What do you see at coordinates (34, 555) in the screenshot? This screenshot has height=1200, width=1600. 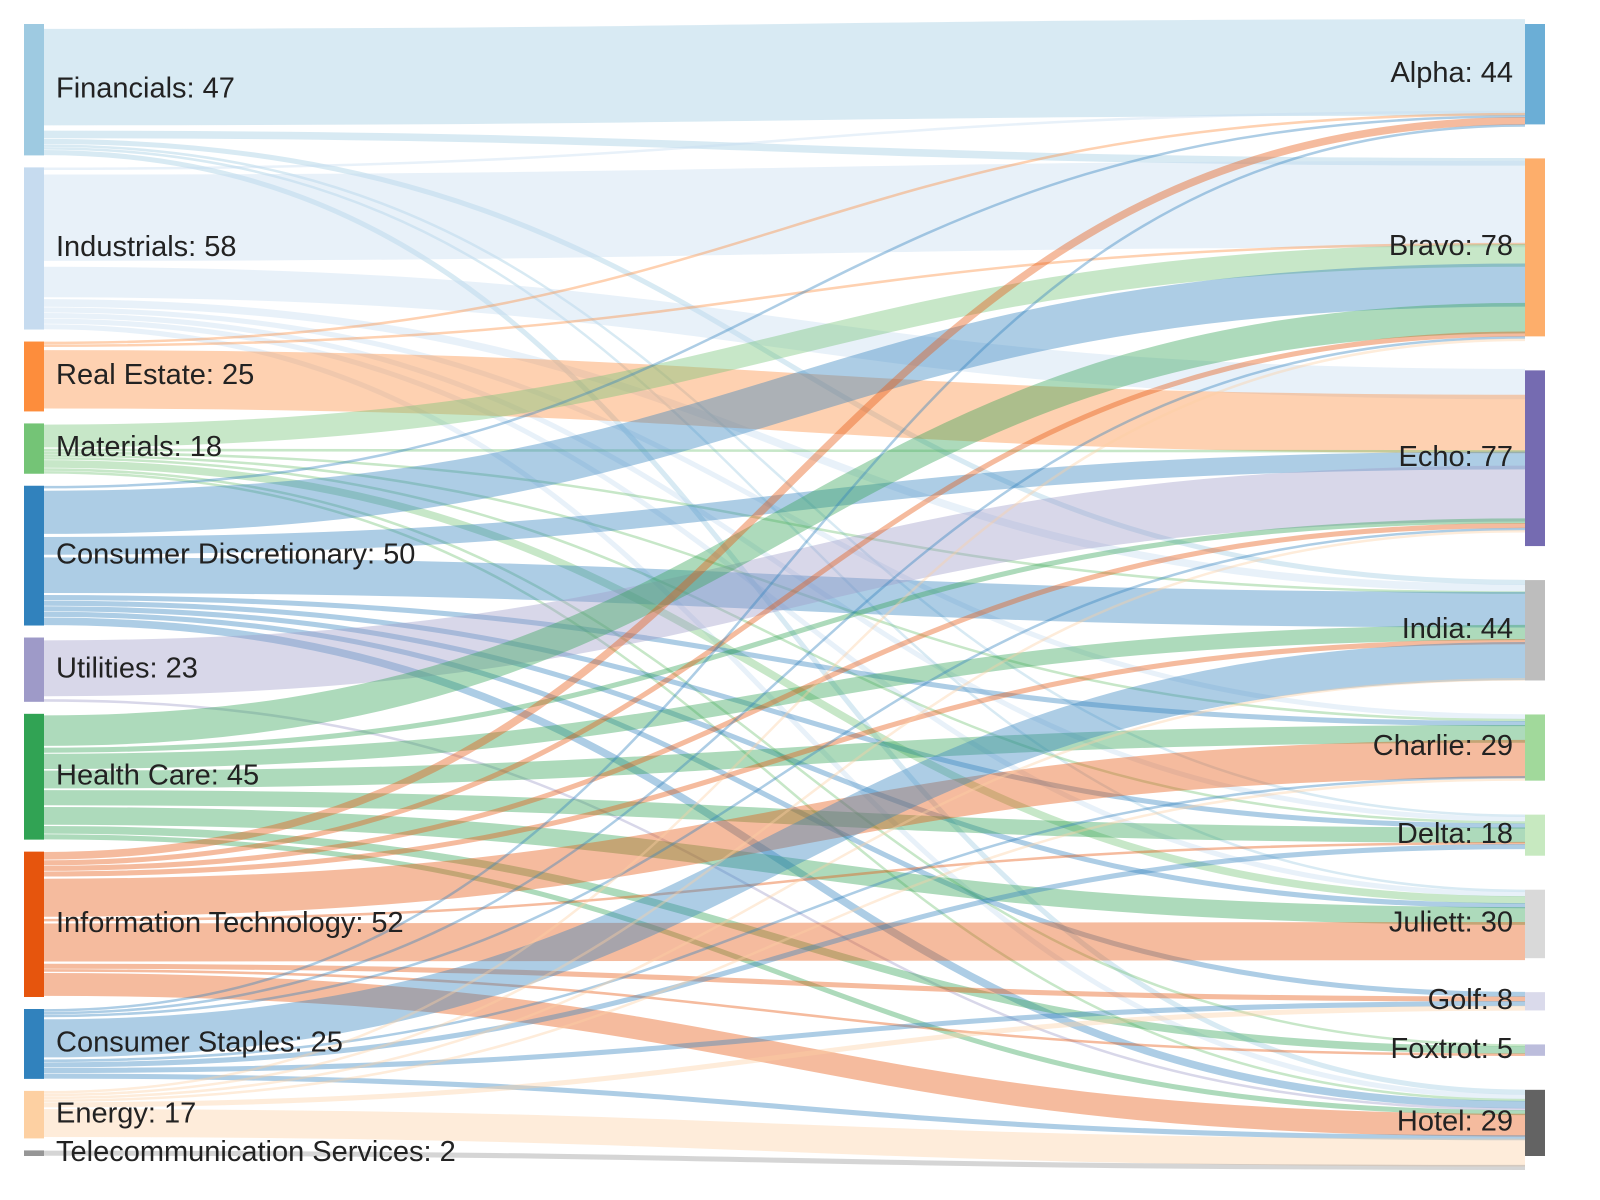 I see `source-node-consumer-discretionary` at bounding box center [34, 555].